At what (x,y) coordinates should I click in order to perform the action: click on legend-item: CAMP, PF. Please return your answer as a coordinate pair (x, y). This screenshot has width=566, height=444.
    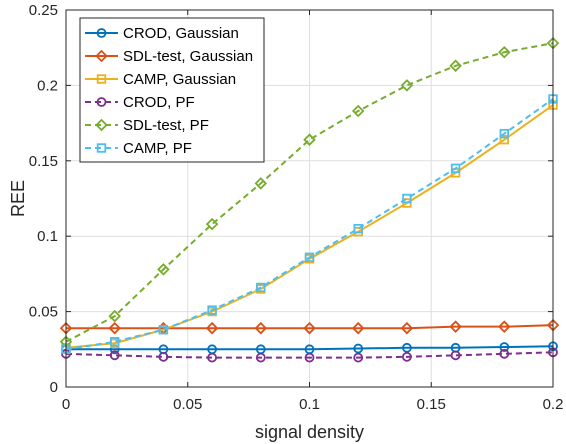
    Looking at the image, I should click on (138, 148).